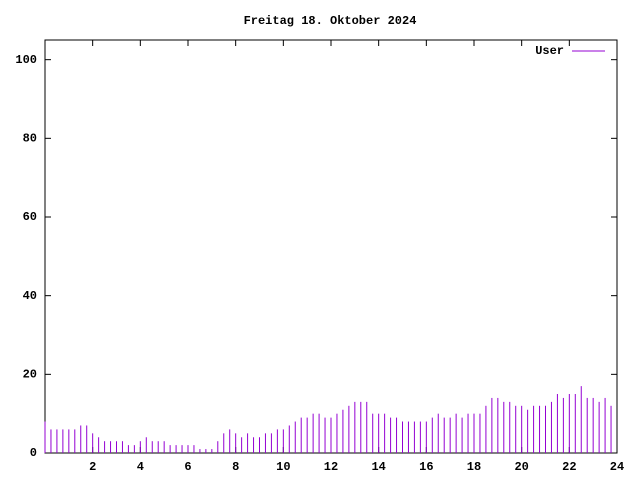  Describe the element at coordinates (235, 467) in the screenshot. I see `x-tick-label: 8` at that location.